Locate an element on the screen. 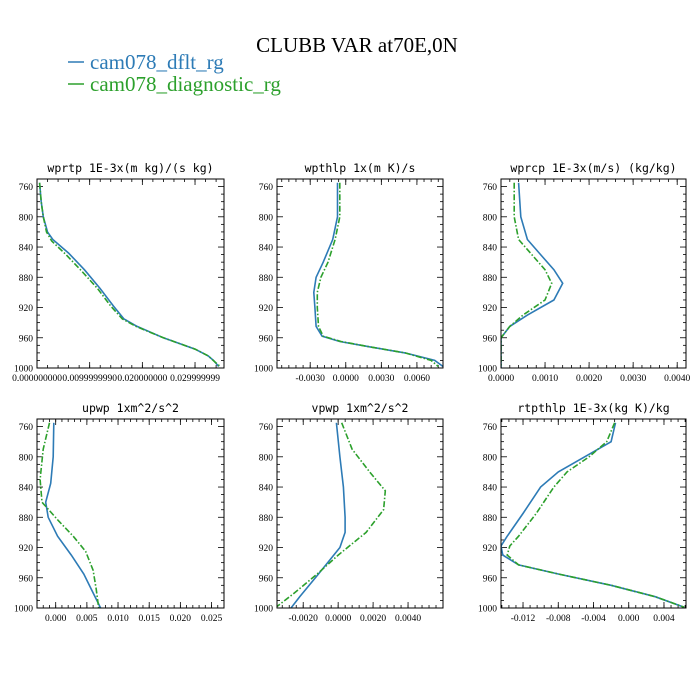  panel-title: wpthlp 1x(m K)/s is located at coordinates (360, 168).